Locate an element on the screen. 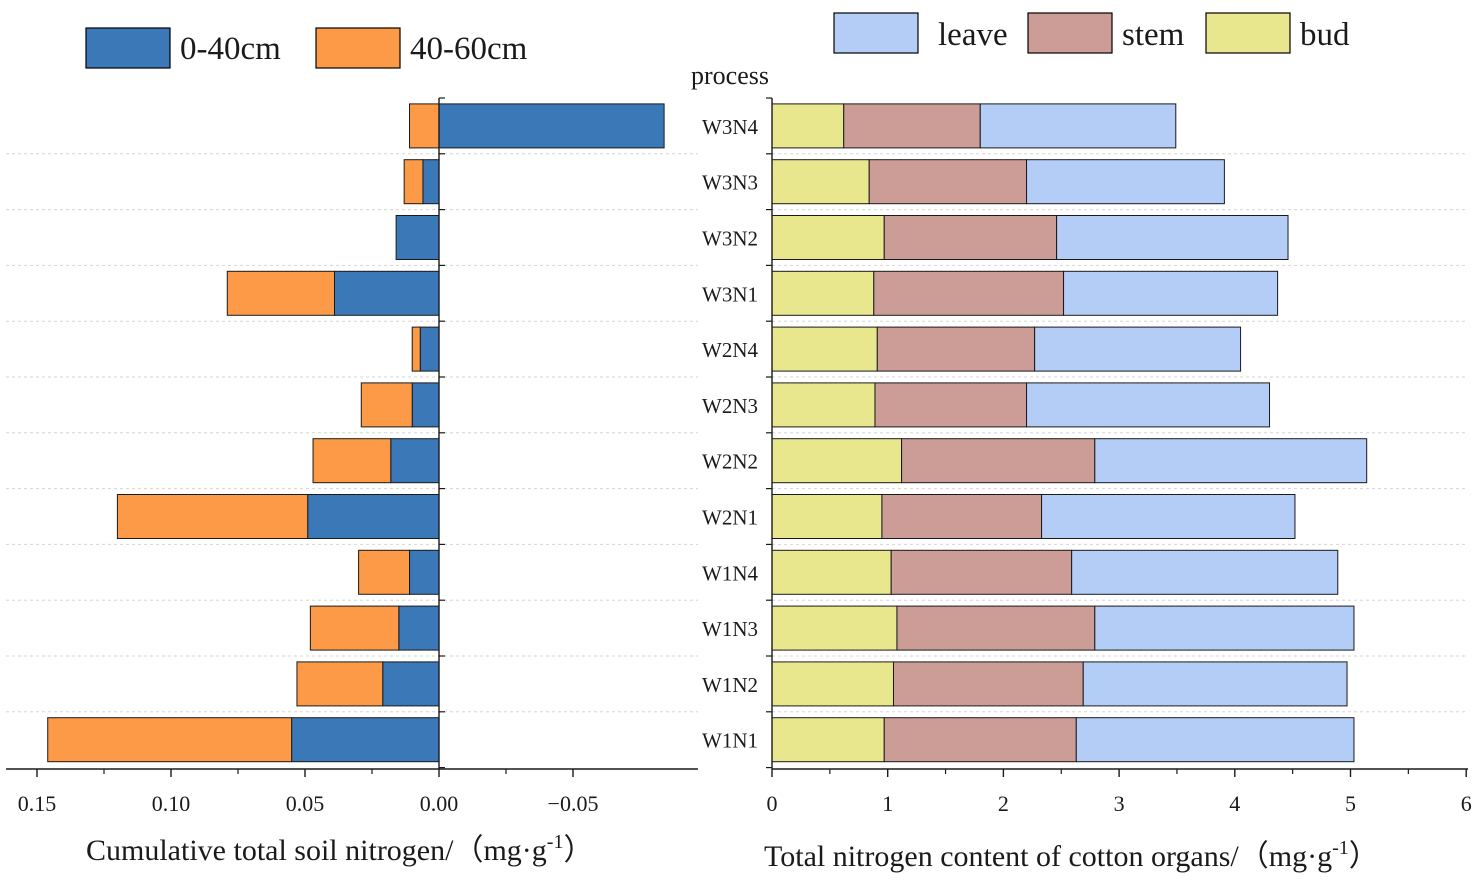 The image size is (1476, 882). legend-swatch-bud is located at coordinates (1248, 33).